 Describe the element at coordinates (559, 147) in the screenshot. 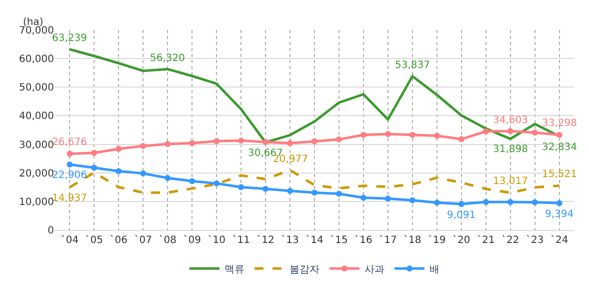

I see `data-label: 32,834` at that location.